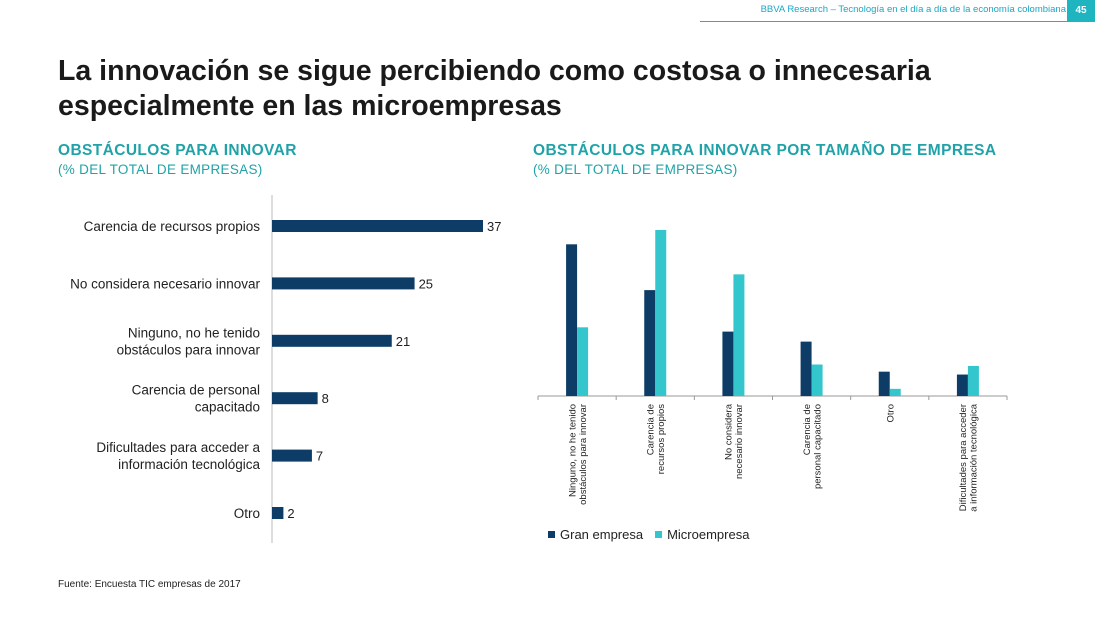 The height and width of the screenshot is (617, 1098). I want to click on legend-label-gran-empresa: Gran empresa, so click(602, 534).